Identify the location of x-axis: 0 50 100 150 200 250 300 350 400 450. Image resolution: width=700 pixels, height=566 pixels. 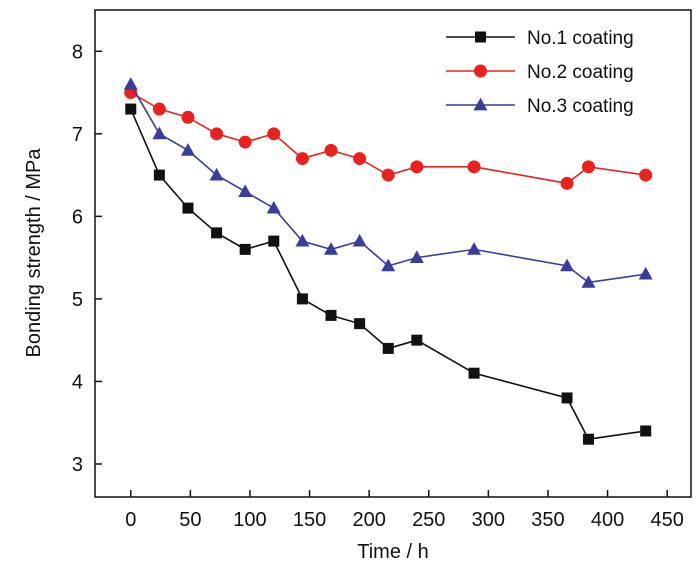
(404, 510).